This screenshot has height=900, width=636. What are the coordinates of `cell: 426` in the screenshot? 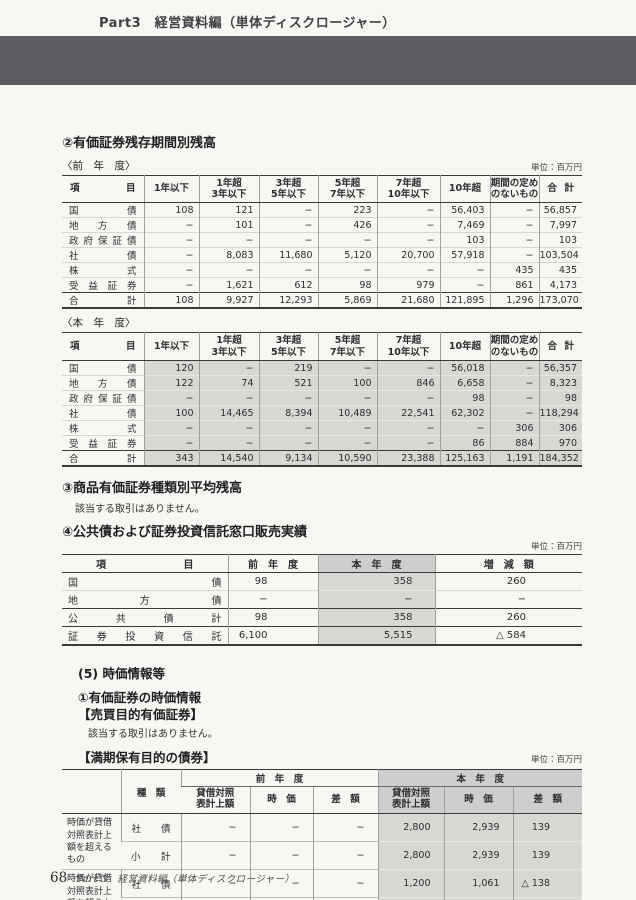 It's located at (347, 225).